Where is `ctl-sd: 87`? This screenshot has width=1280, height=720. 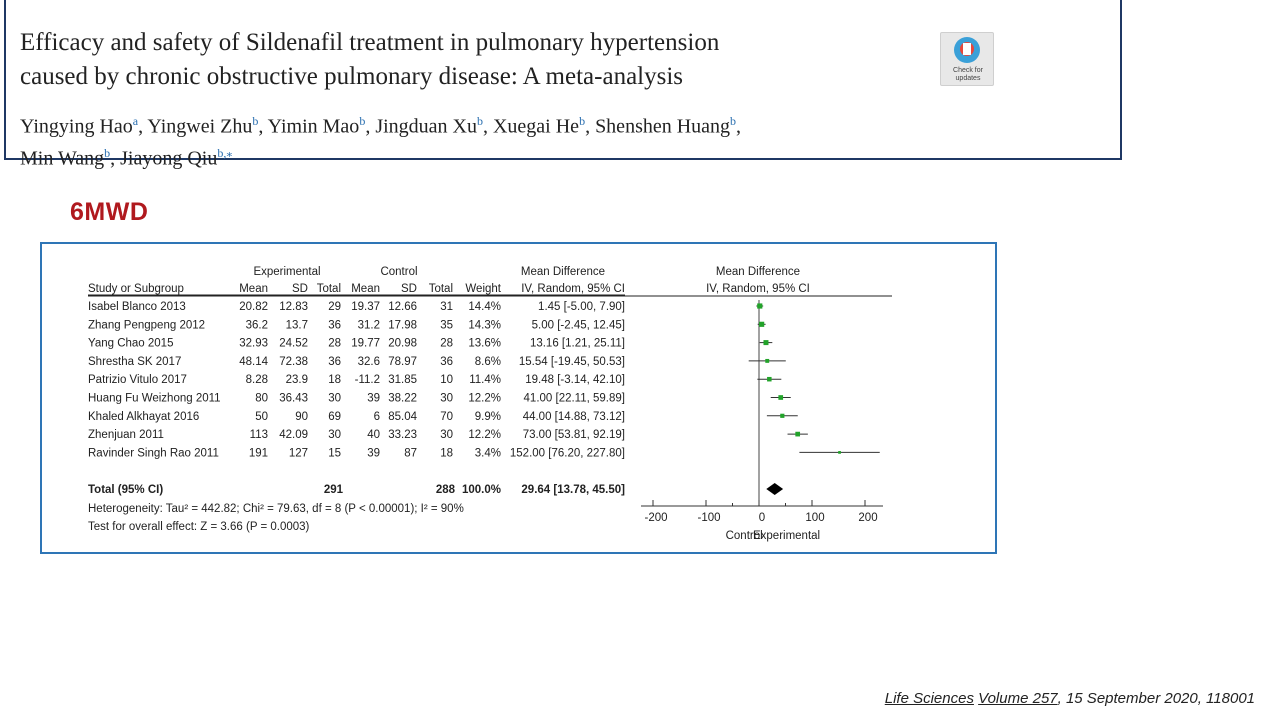 ctl-sd: 87 is located at coordinates (410, 453).